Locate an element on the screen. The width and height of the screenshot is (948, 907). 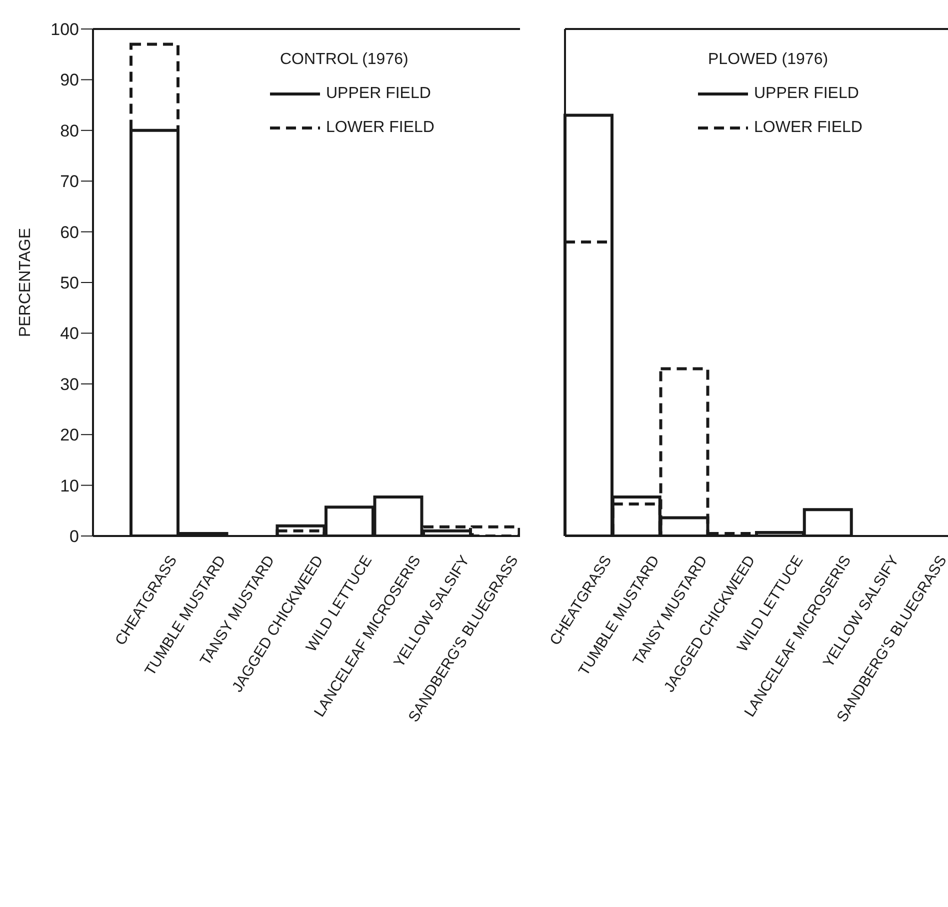
y-tick-label: 20 is located at coordinates (69, 435).